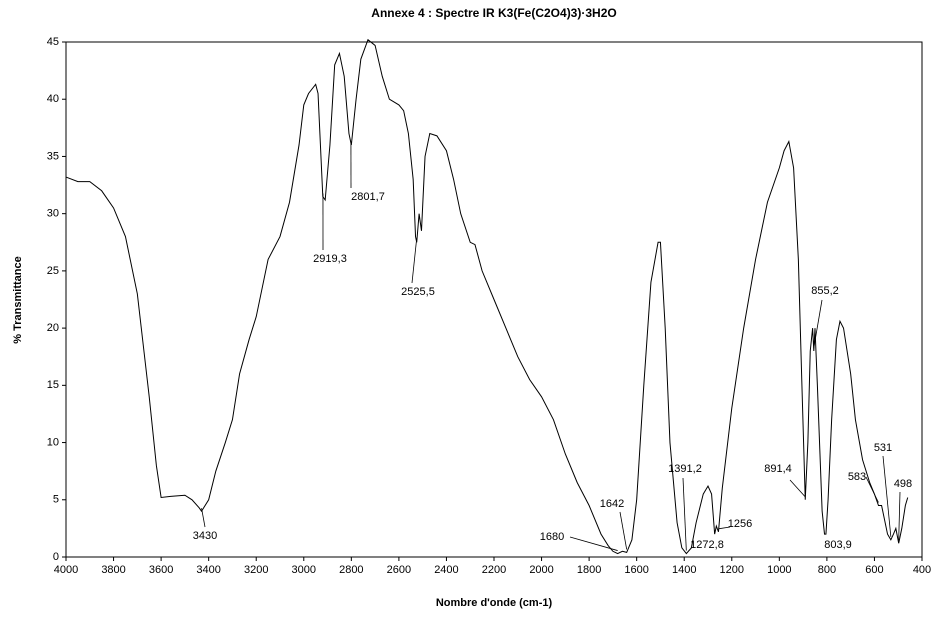  I want to click on x-tick-label: 3400, so click(208, 570).